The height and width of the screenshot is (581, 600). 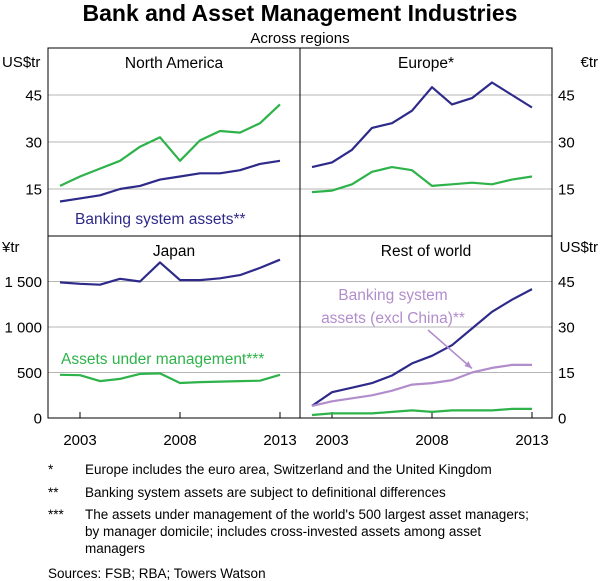 I want to click on chart-title: Bank and Asset Management Industries, so click(x=300, y=13).